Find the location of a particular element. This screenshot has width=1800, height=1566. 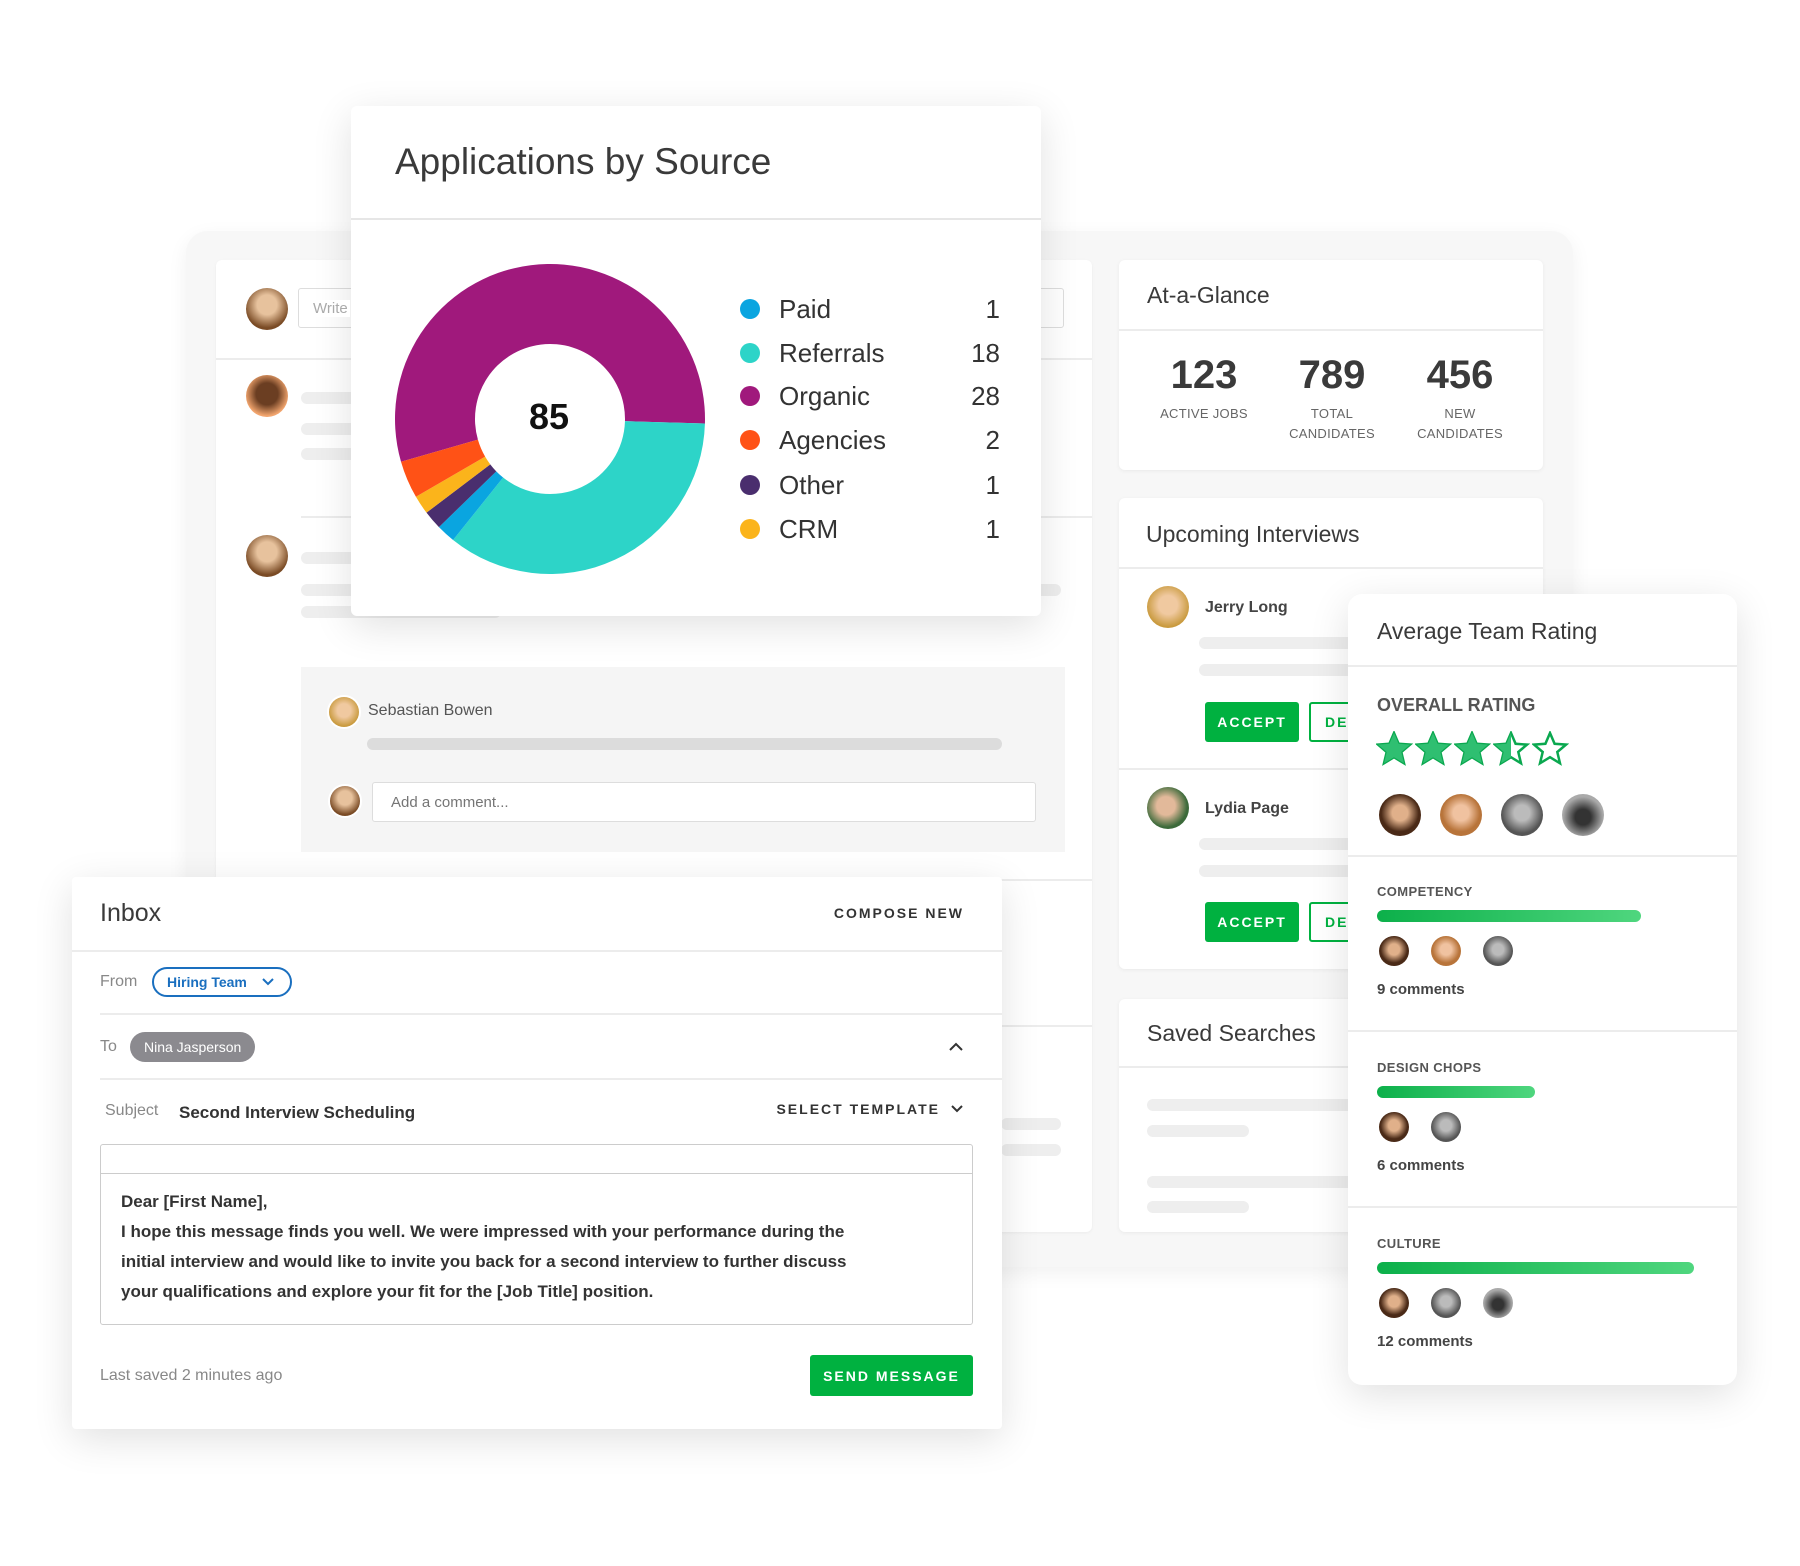

stat-label: TOTAL CANDIDATES is located at coordinates (1332, 424).